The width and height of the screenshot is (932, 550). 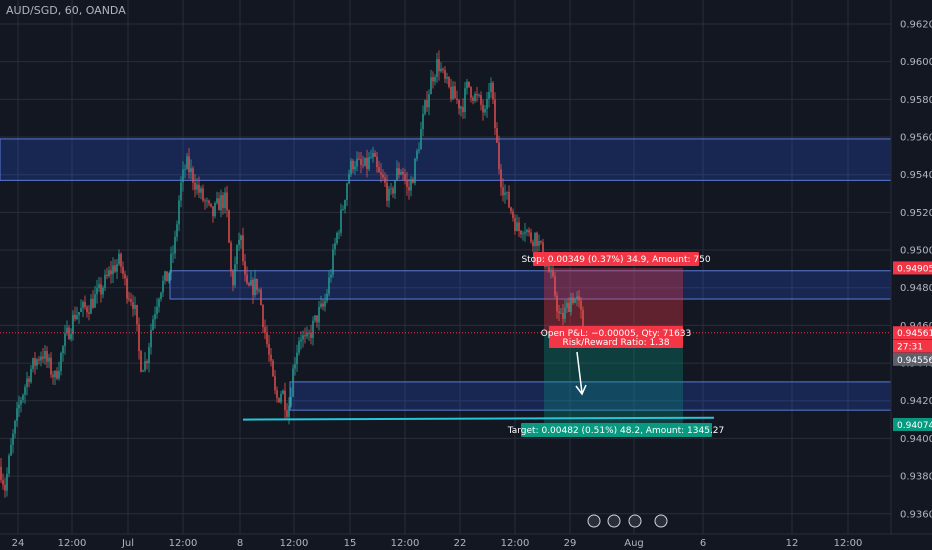 What do you see at coordinates (294, 543) in the screenshot?
I see `time-tick-label: 12:00` at bounding box center [294, 543].